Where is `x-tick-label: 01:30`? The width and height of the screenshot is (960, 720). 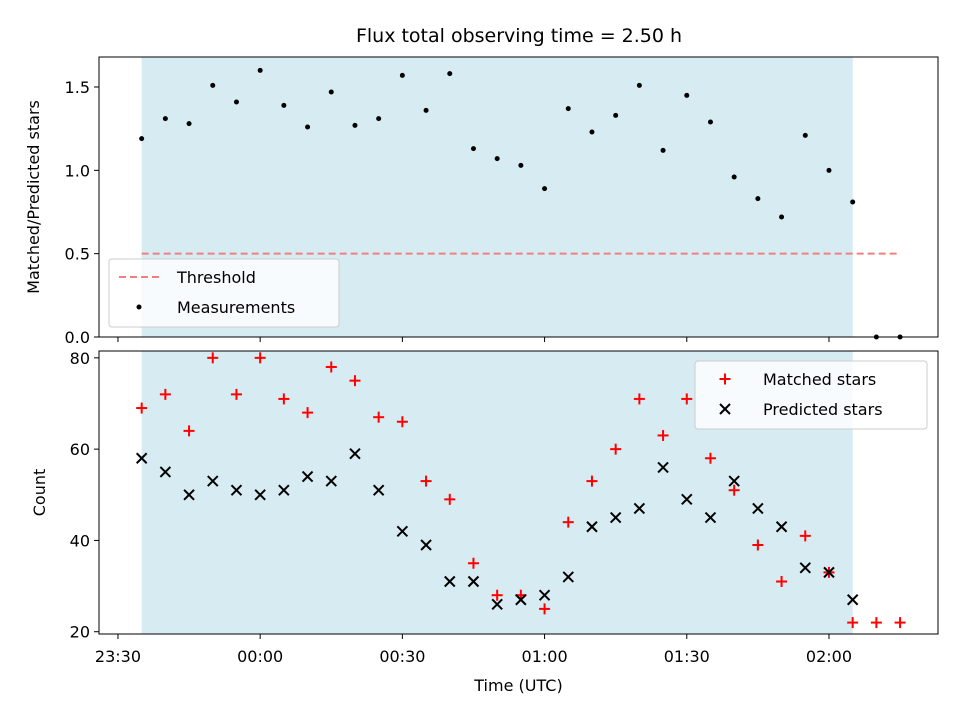
x-tick-label: 01:30 is located at coordinates (687, 656).